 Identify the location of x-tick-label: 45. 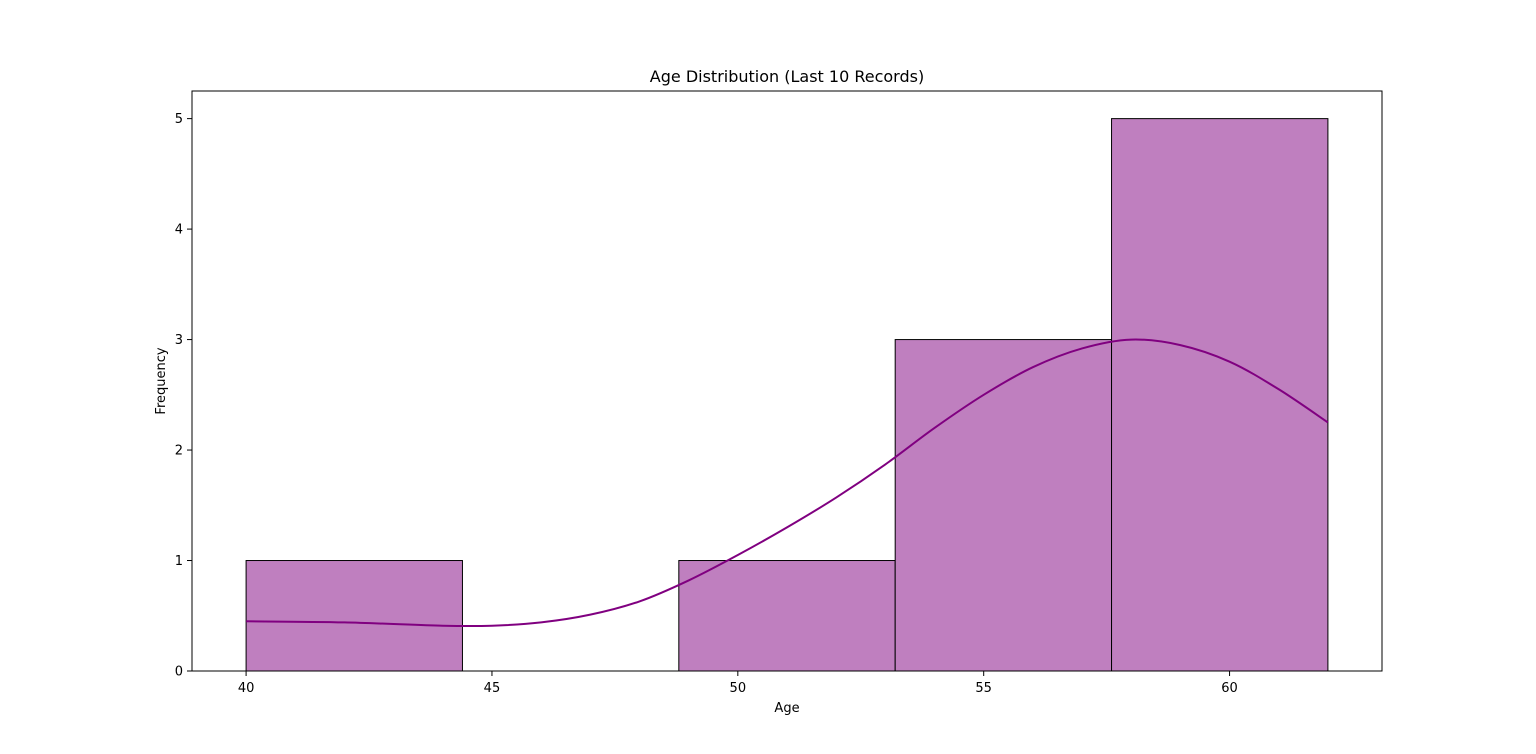
(492, 688).